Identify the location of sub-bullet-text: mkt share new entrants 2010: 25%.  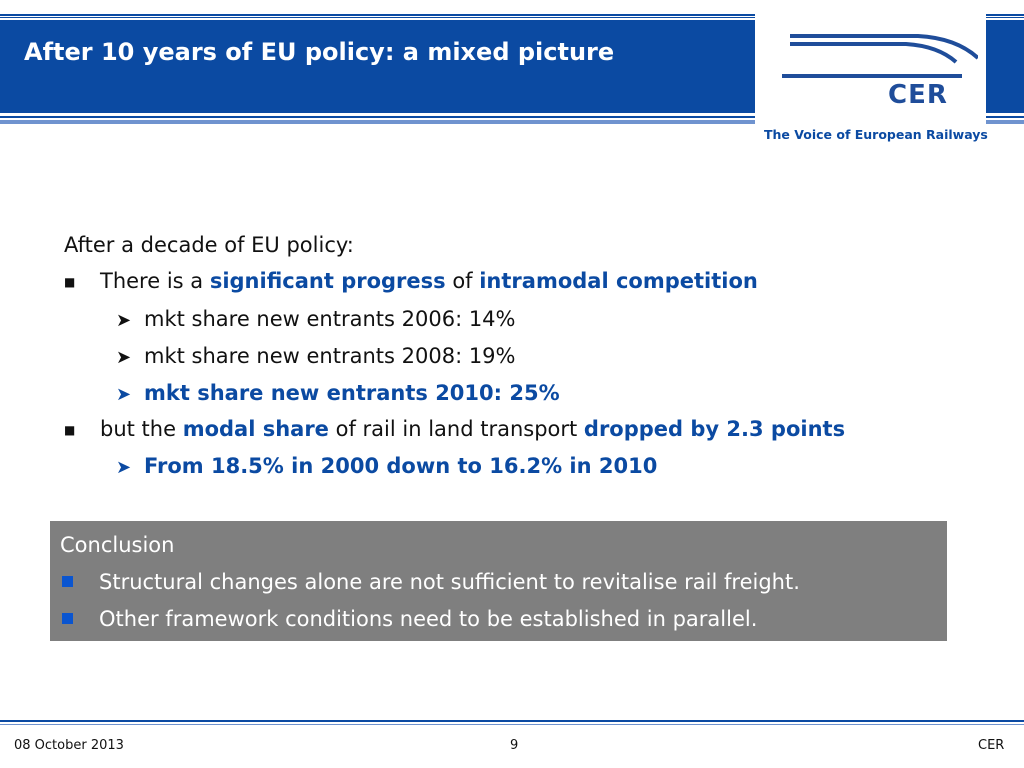
(352, 393).